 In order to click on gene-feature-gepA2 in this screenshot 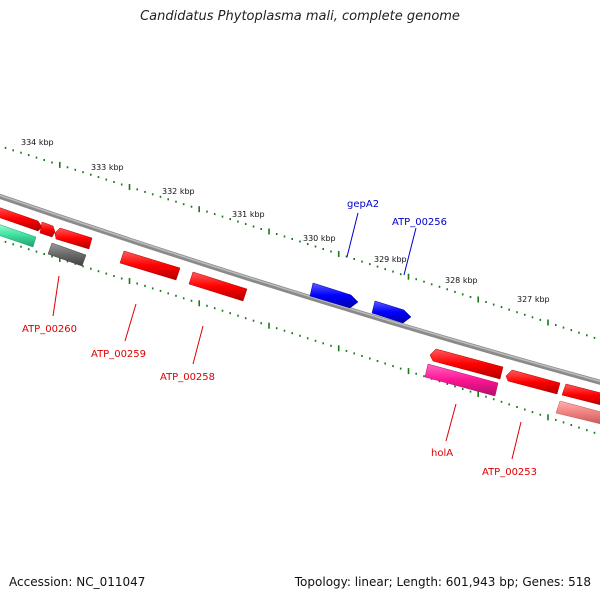, I will do `click(334, 295)`.